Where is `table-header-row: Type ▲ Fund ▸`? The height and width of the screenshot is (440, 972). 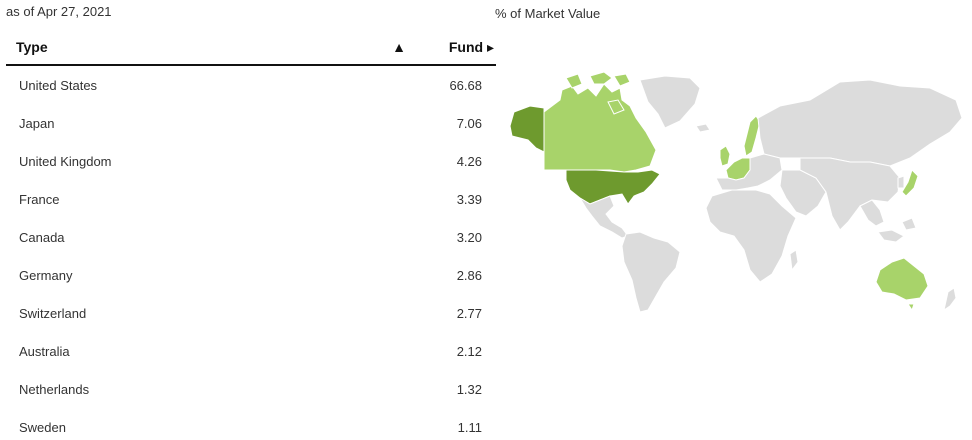
table-header-row: Type ▲ Fund ▸ is located at coordinates (251, 48).